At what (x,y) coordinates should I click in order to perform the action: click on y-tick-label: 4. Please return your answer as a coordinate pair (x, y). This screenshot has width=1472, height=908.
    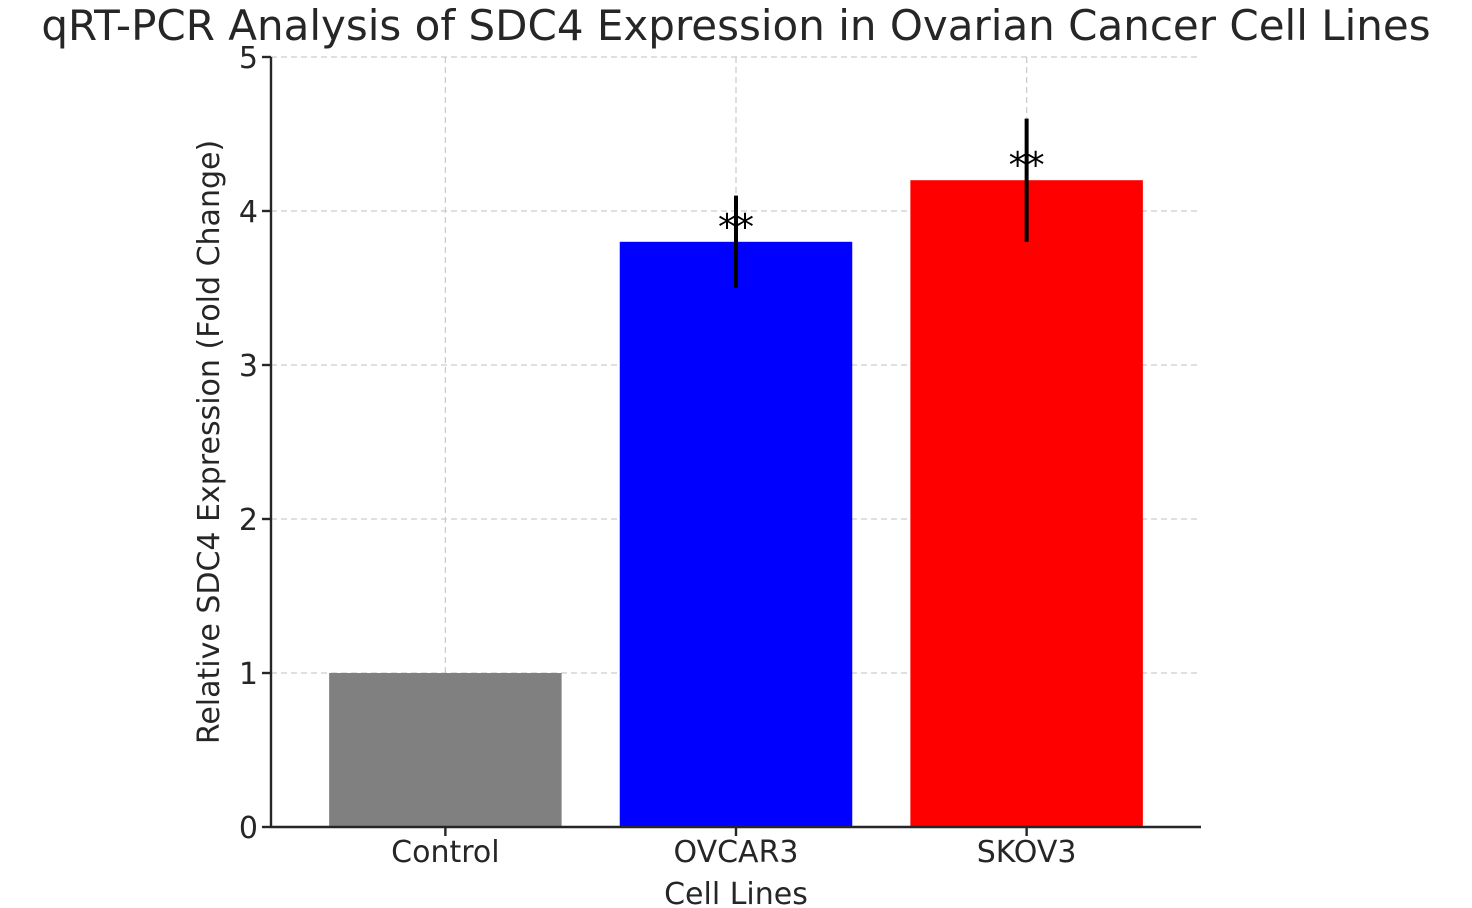
    Looking at the image, I should click on (248, 212).